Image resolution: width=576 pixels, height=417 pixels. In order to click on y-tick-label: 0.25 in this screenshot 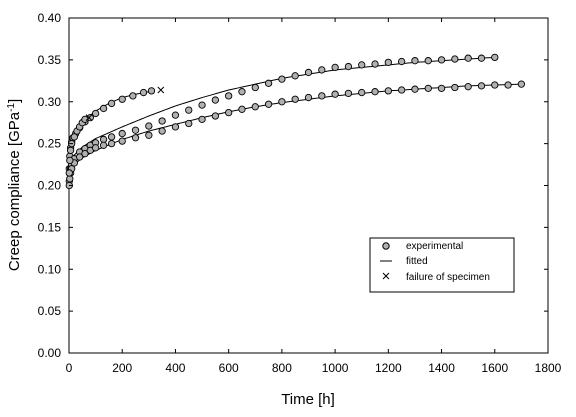, I will do `click(50, 144)`.